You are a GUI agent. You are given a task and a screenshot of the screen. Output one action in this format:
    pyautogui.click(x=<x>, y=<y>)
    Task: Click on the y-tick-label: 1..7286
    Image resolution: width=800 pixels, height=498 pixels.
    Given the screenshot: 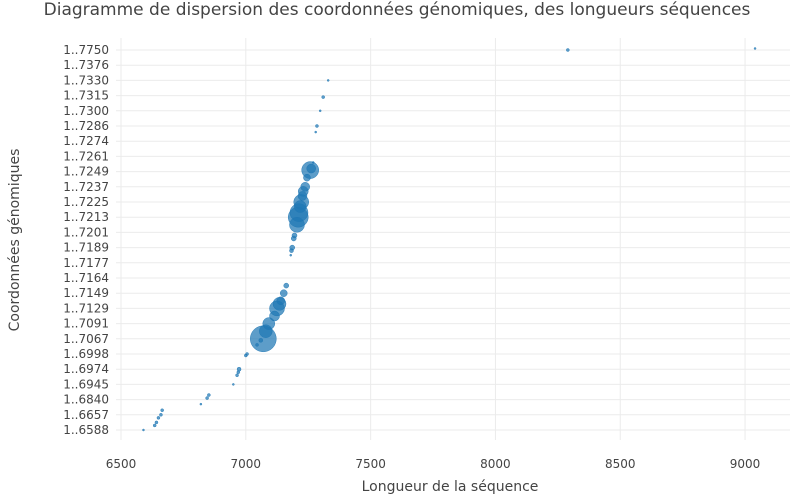 What is the action you would take?
    pyautogui.click(x=86, y=126)
    